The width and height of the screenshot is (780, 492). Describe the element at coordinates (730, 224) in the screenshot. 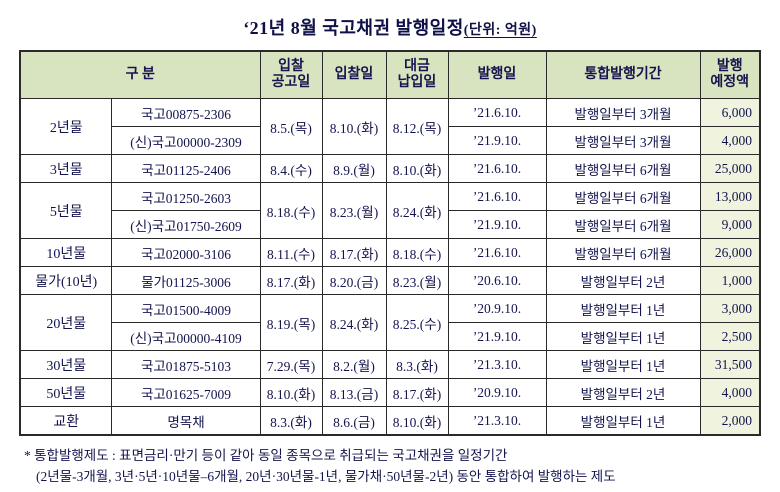

I see `cell-amount: 9,000` at that location.